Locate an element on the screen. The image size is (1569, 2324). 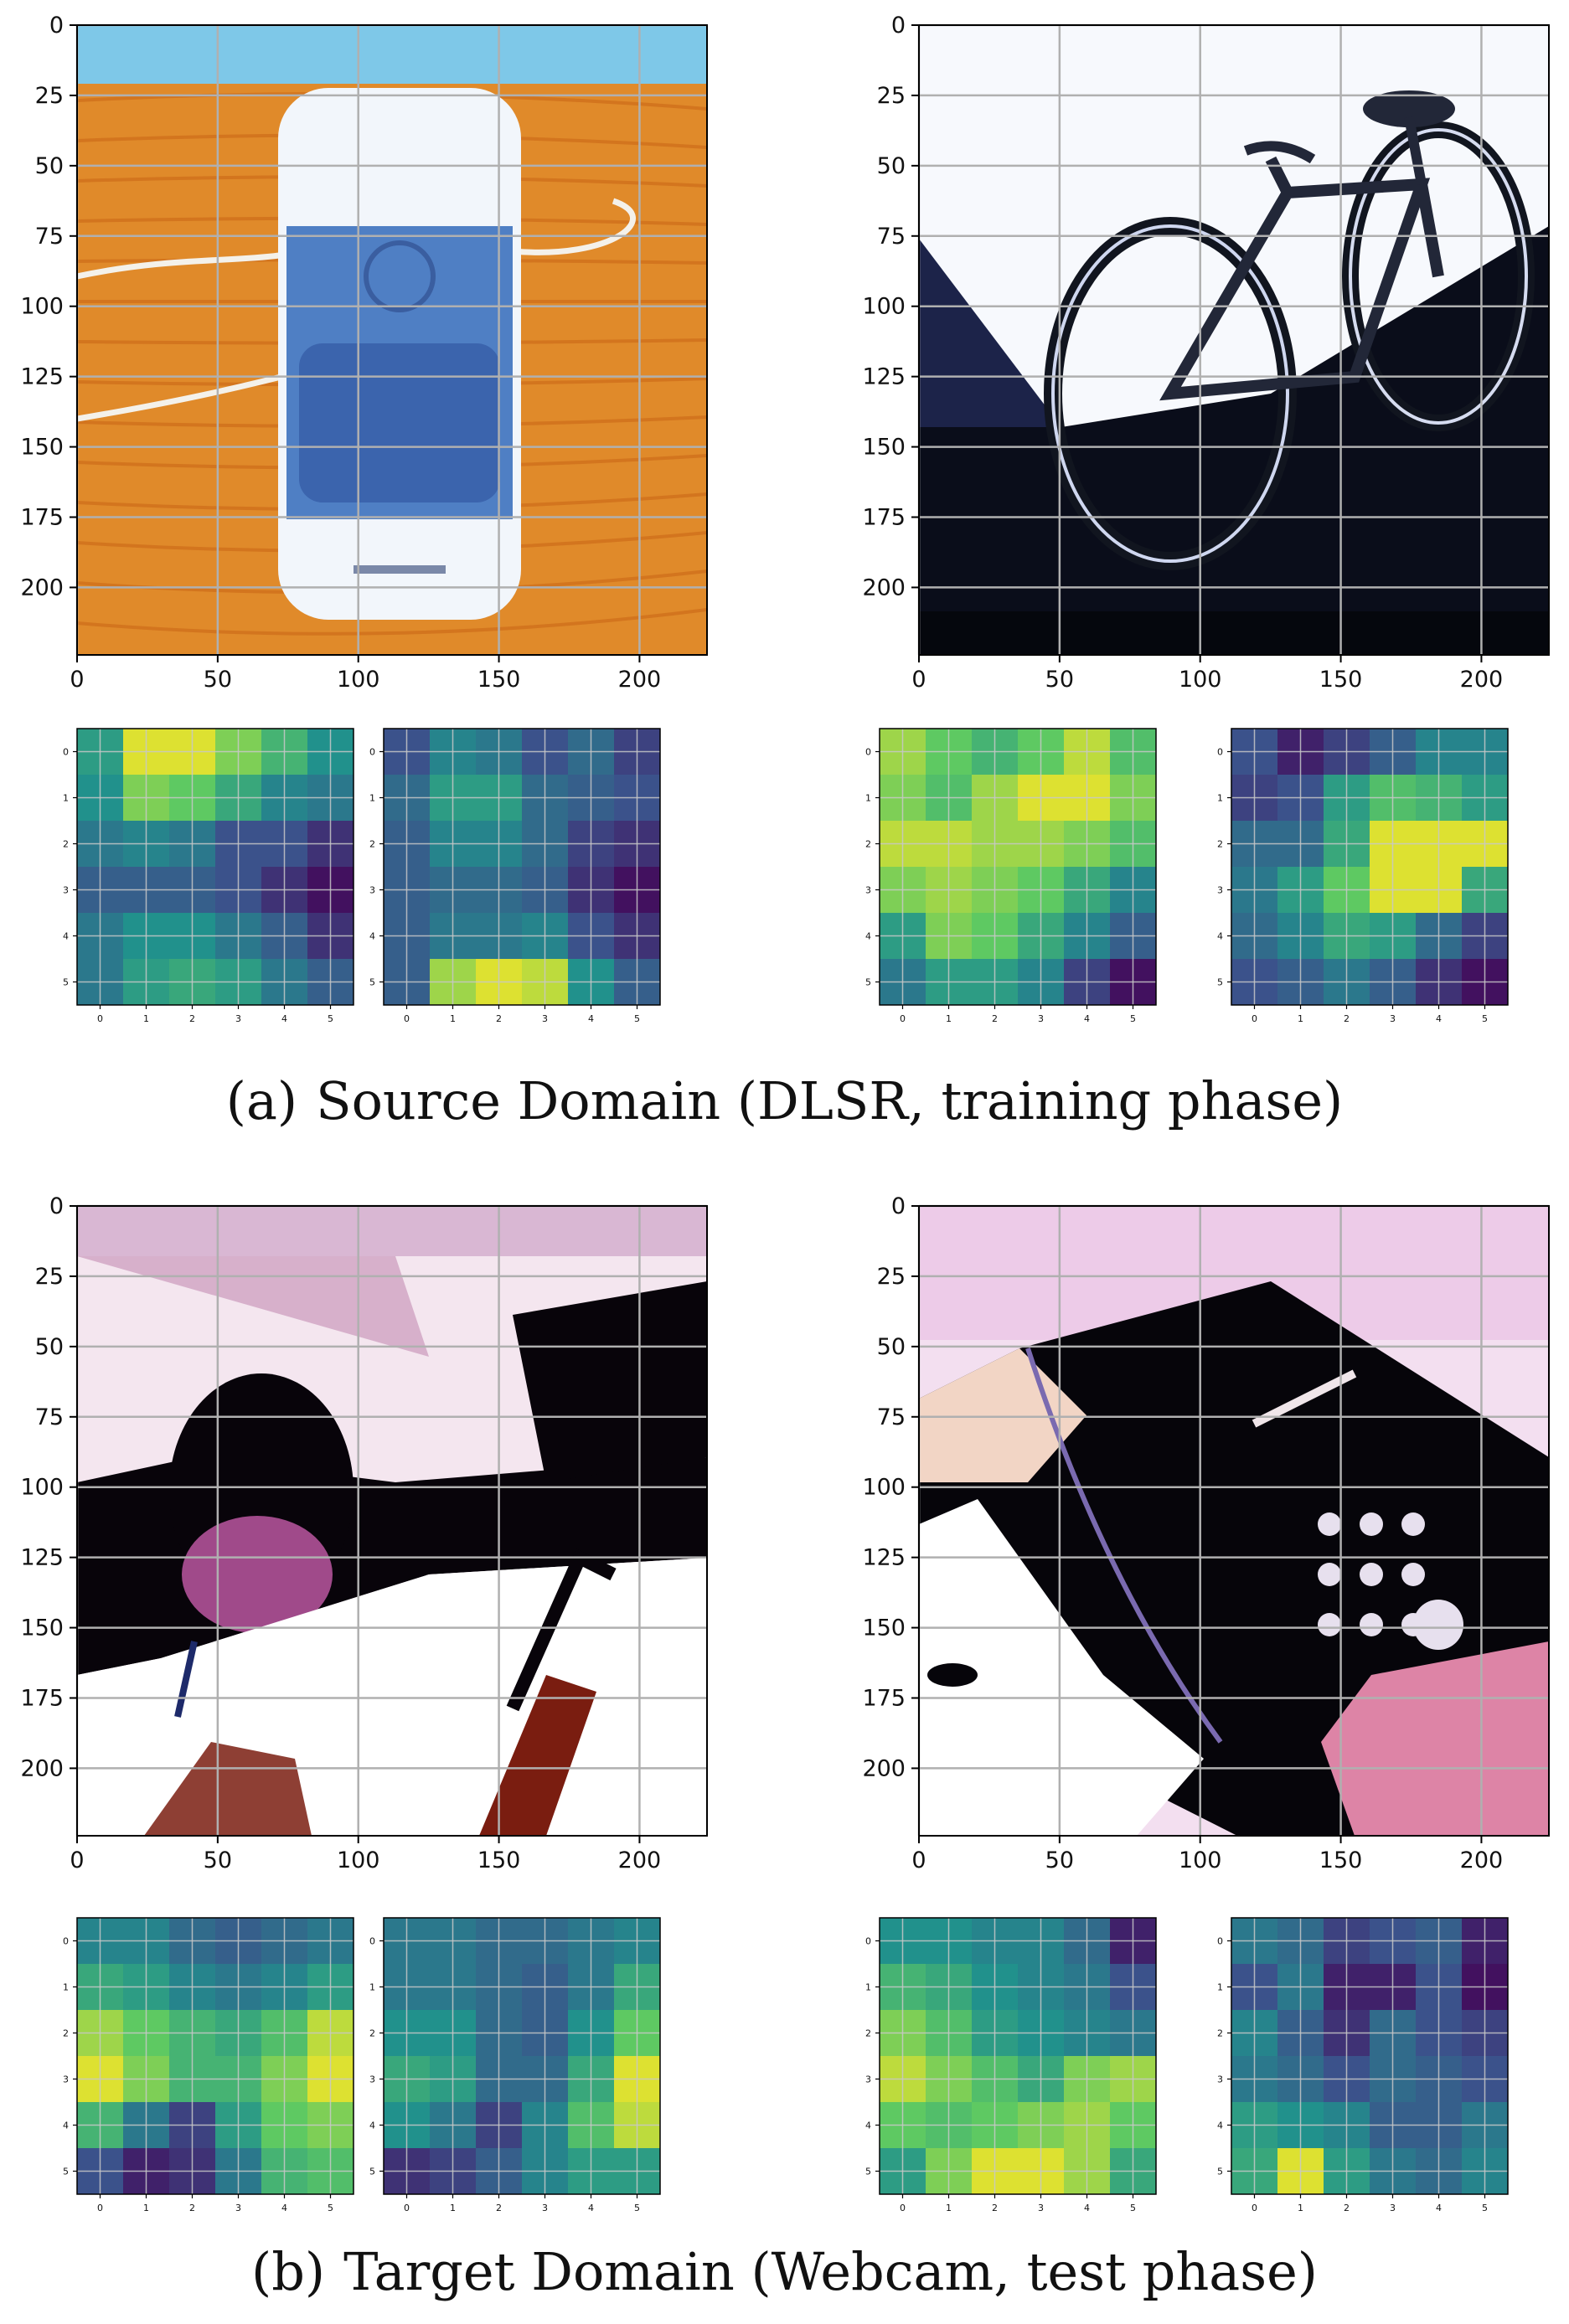
image-panel-b-left: 0 50 100 150 200 0 25 50 75 100 125 150 175 200 is located at coordinates (364, 1533).